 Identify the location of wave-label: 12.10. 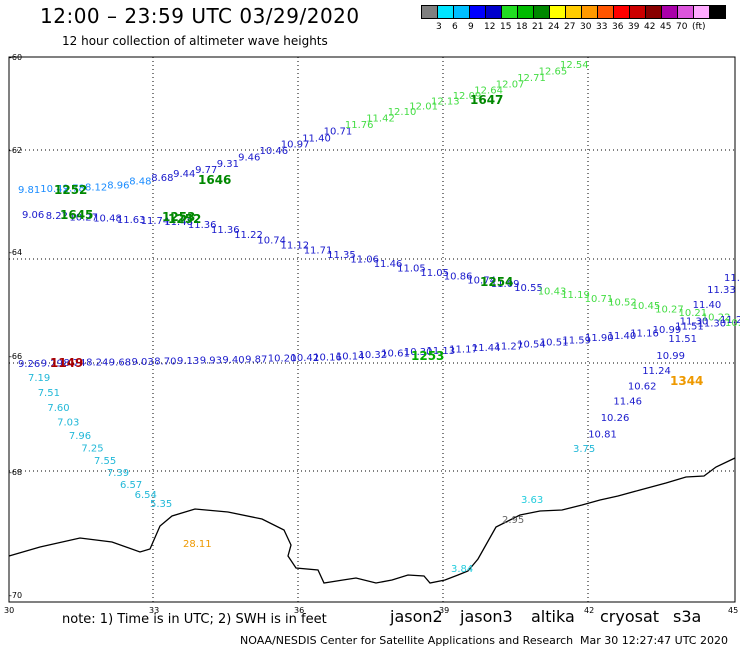
(402, 112).